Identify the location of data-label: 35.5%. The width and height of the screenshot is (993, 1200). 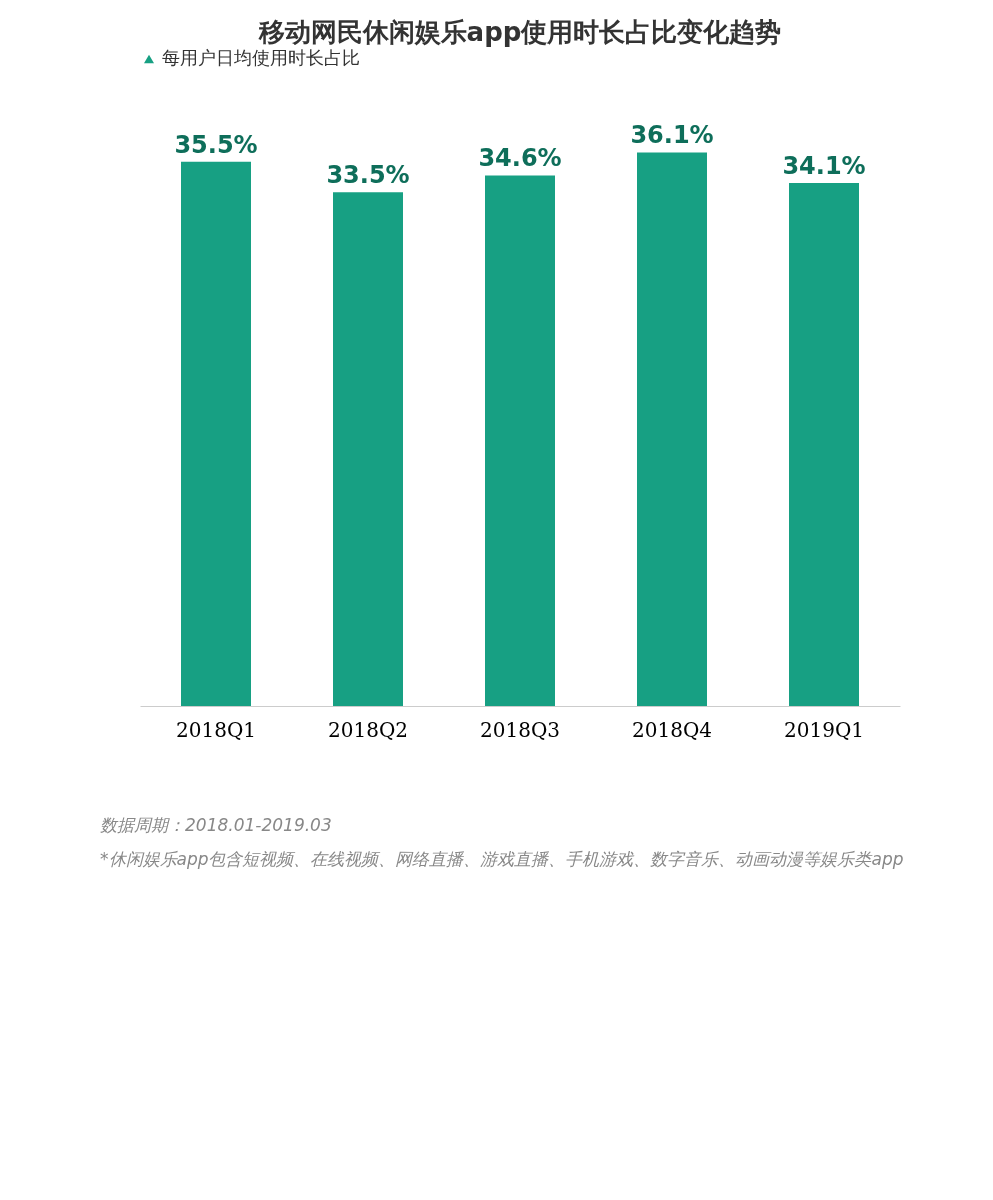
(216, 144).